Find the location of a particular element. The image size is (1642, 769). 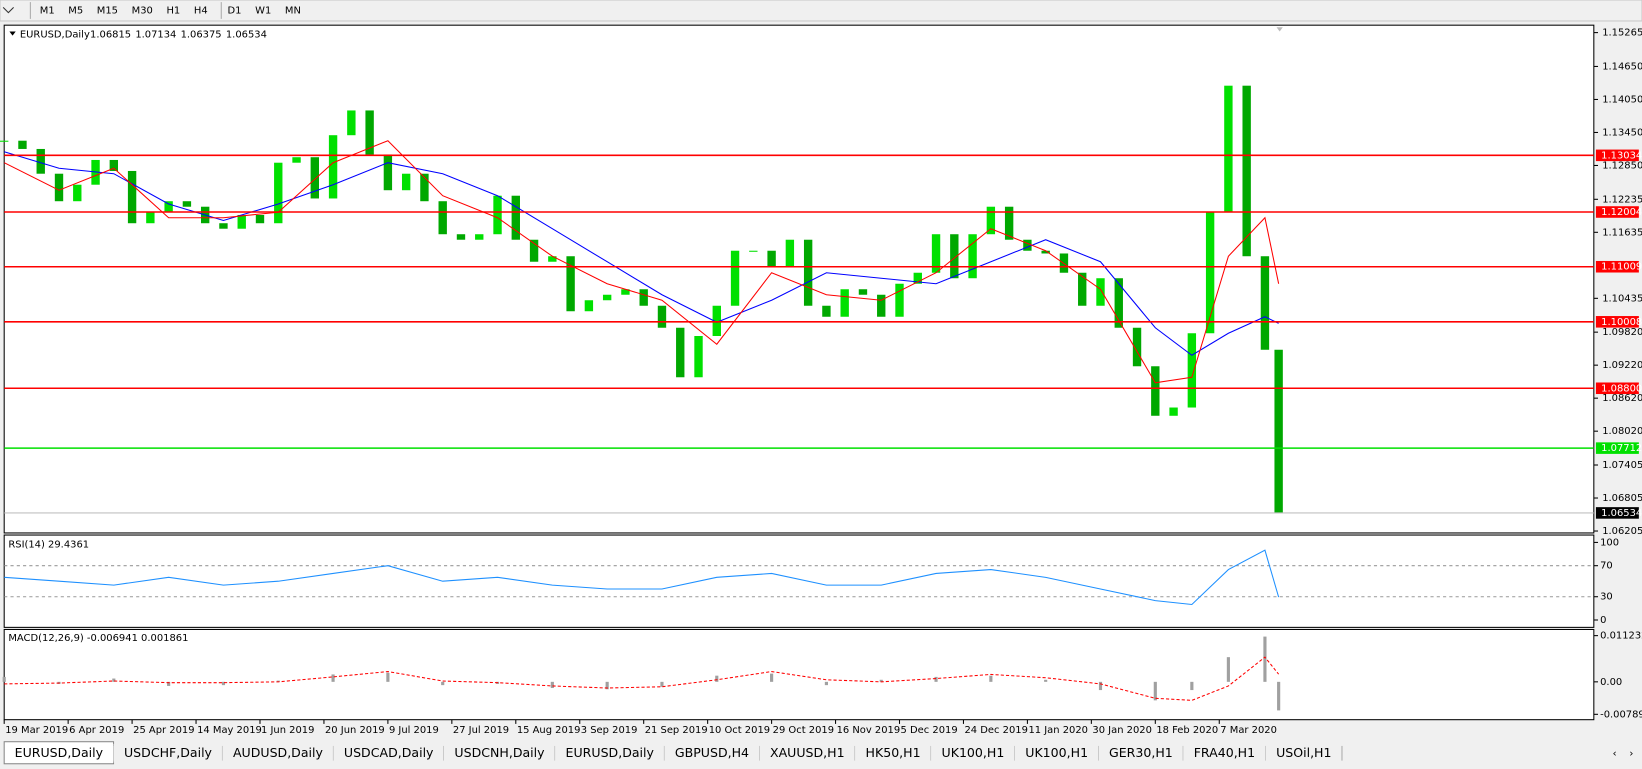

timeframe-button: H1 is located at coordinates (173, 10).